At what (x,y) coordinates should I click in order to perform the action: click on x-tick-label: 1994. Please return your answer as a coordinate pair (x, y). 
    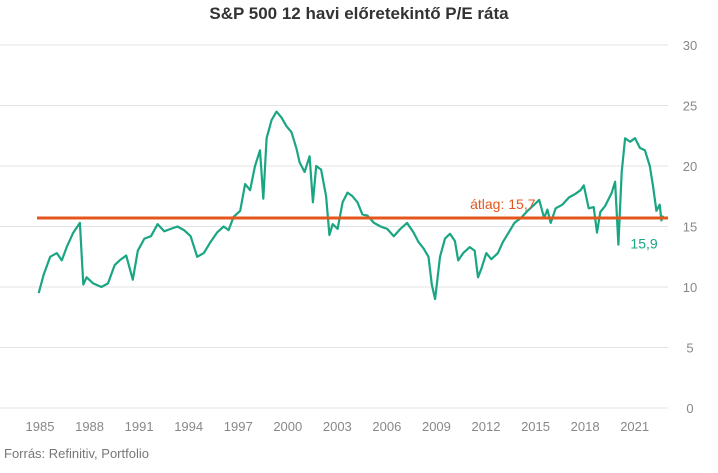
    Looking at the image, I should click on (188, 426).